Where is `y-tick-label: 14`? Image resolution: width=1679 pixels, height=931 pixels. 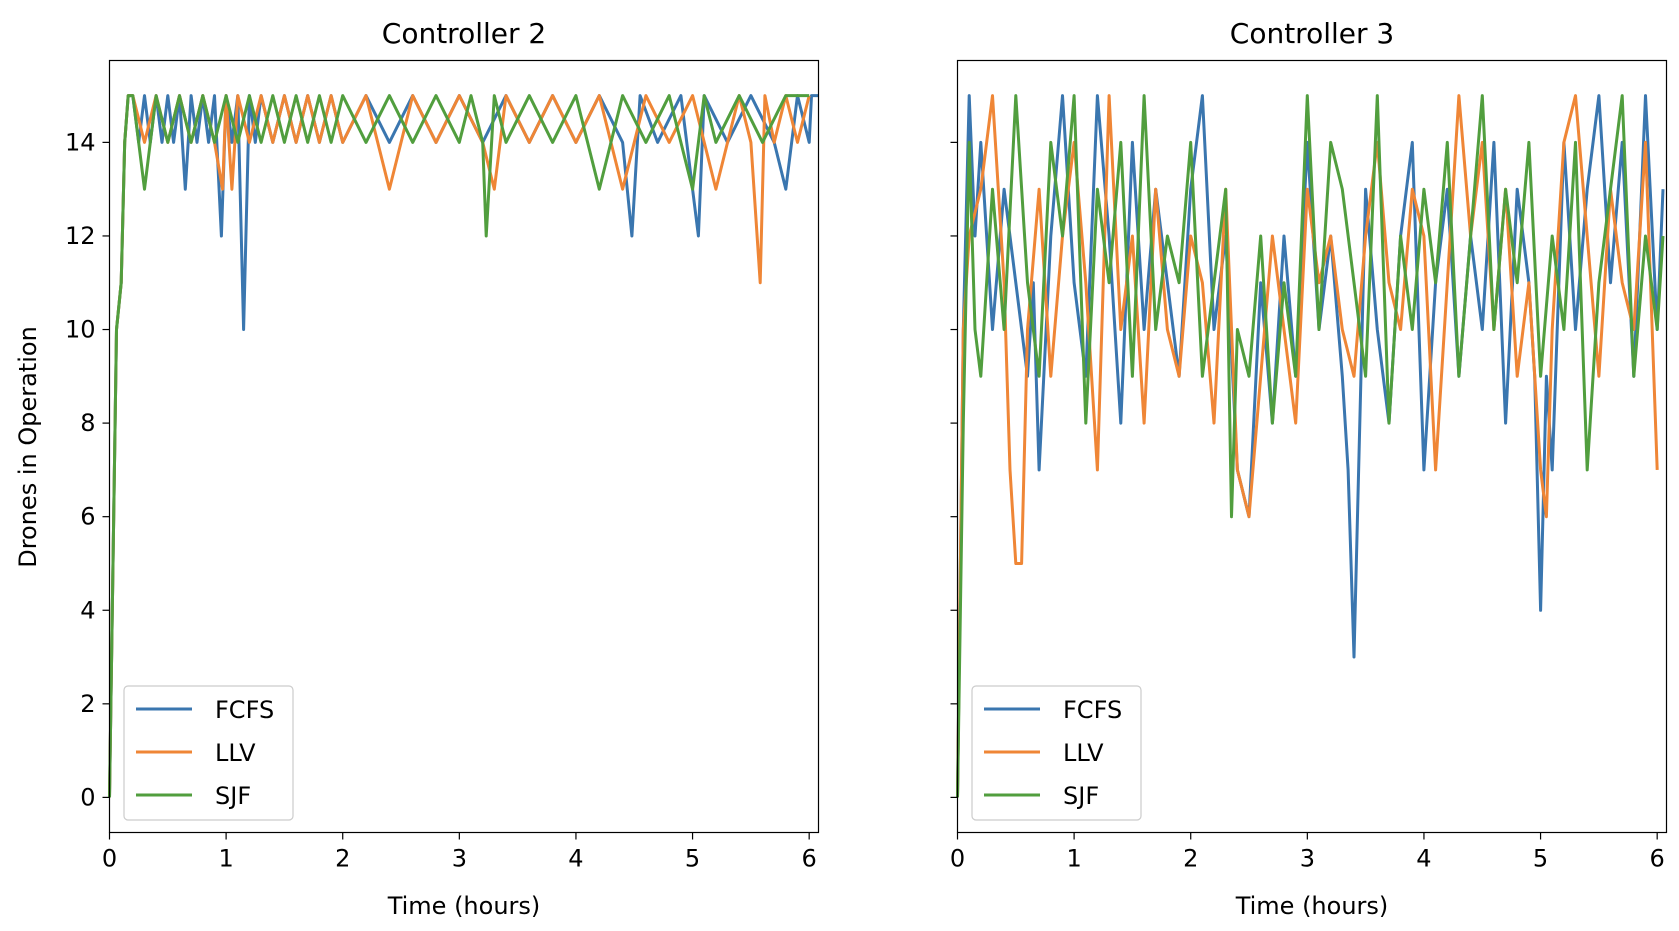
y-tick-label: 14 is located at coordinates (80, 142).